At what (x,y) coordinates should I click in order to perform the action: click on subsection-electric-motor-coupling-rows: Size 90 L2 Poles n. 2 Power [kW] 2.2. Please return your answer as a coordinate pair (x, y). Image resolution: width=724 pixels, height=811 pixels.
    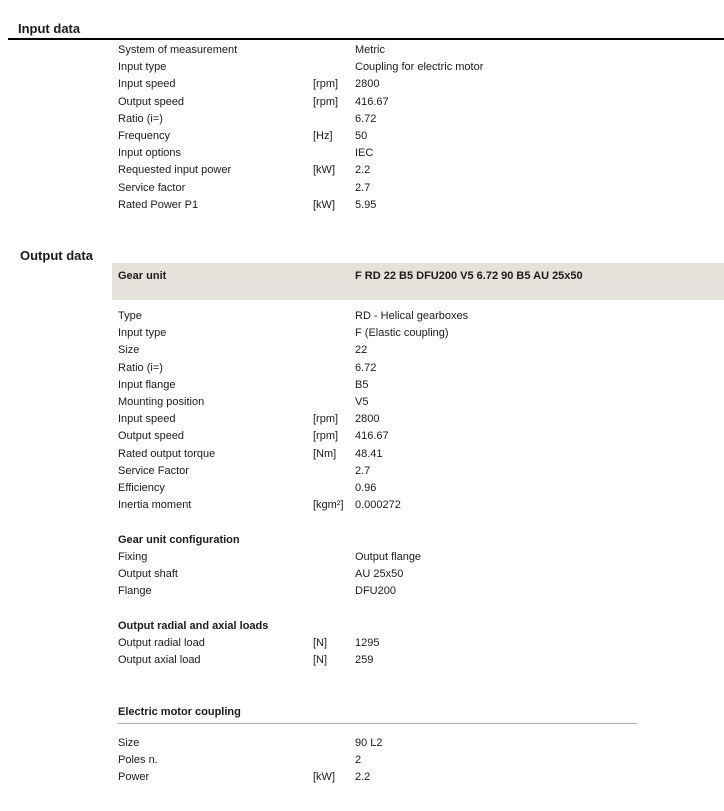
    Looking at the image, I should click on (362, 761).